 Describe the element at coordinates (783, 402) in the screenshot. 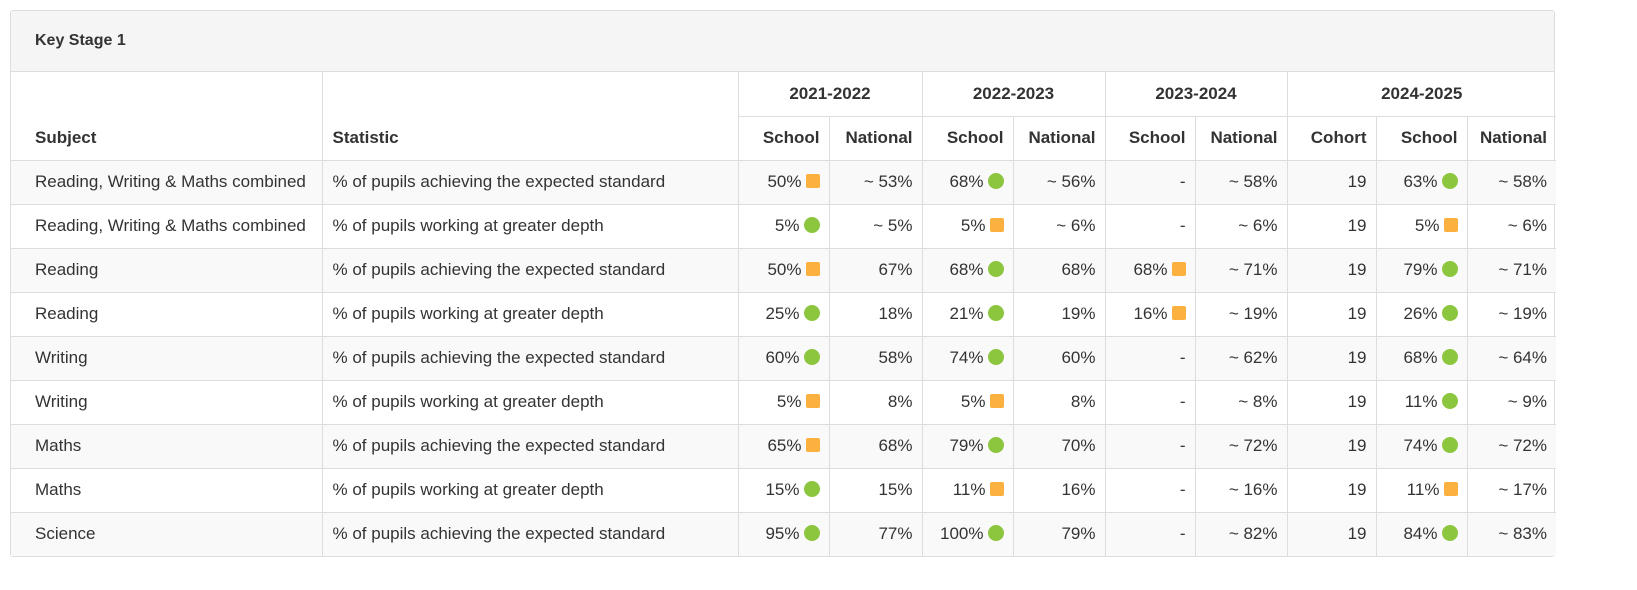

I see `school-2021-2022-cell: 5%` at that location.